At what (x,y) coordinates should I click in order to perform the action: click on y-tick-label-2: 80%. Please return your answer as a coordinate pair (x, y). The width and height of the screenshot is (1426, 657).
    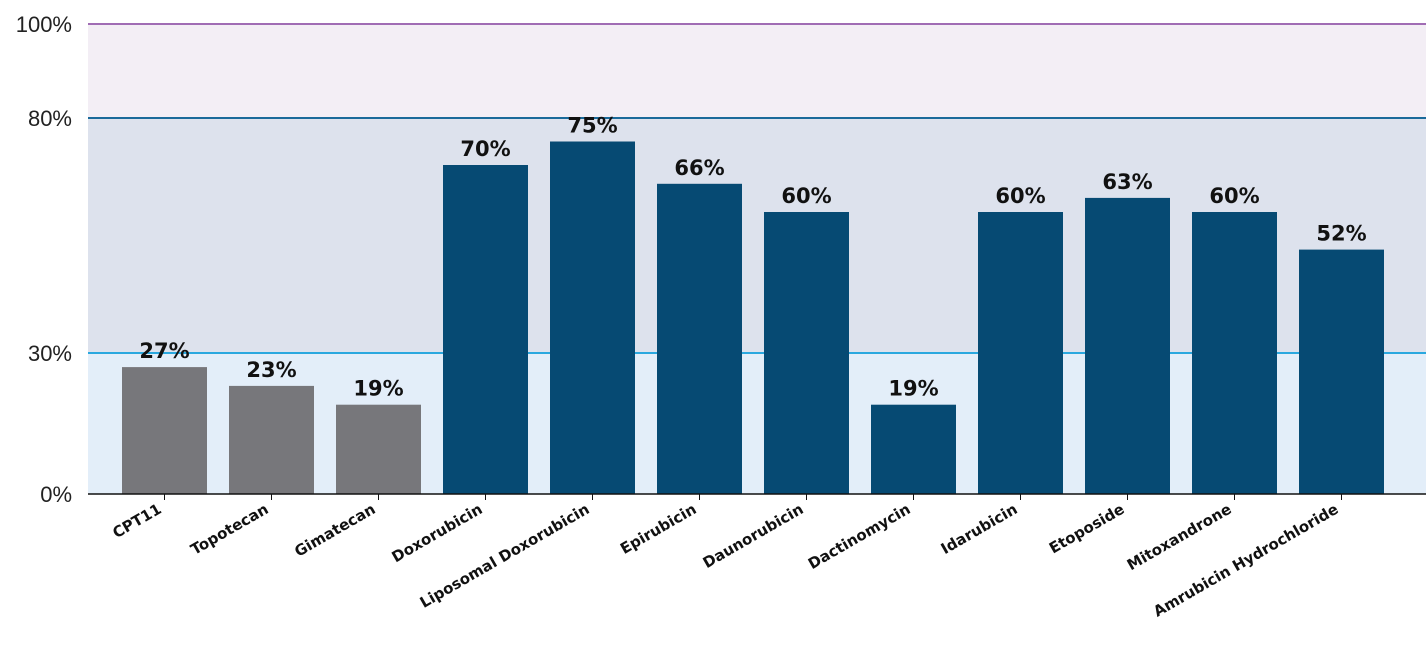
    Looking at the image, I should click on (50, 118).